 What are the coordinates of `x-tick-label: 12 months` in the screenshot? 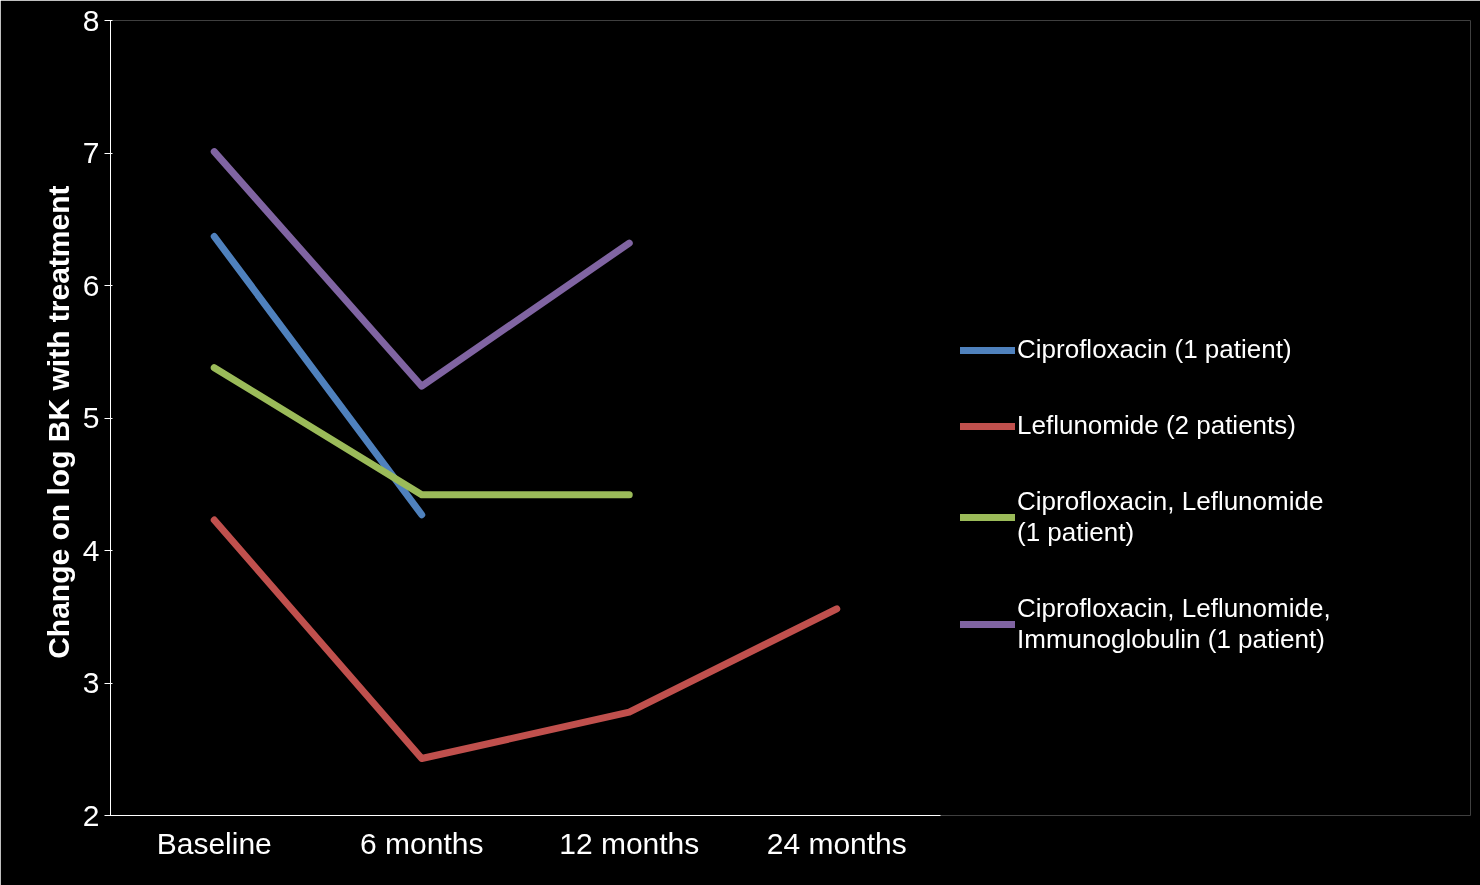 It's located at (629, 843).